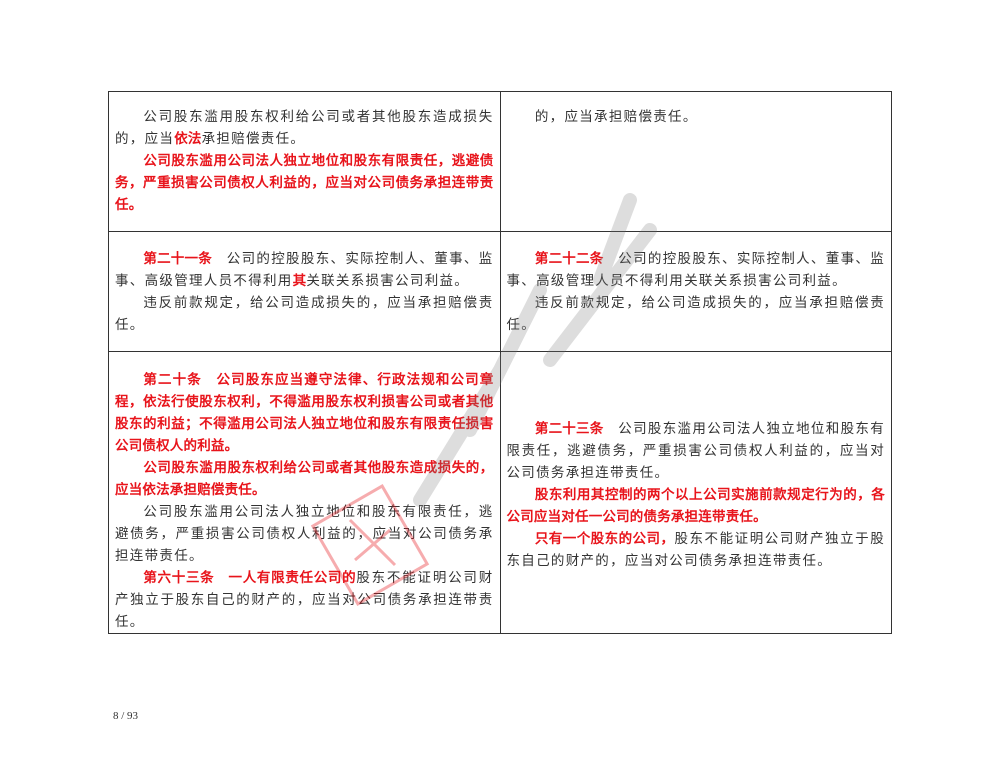  What do you see at coordinates (616, 117) in the screenshot?
I see `text-run: 的，应当承担赔偿责任。` at bounding box center [616, 117].